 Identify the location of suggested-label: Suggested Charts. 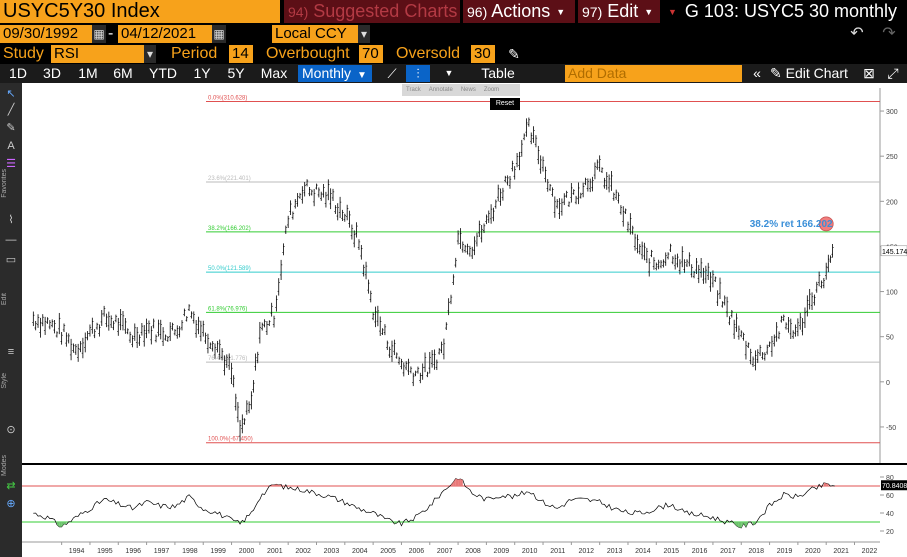
(385, 11).